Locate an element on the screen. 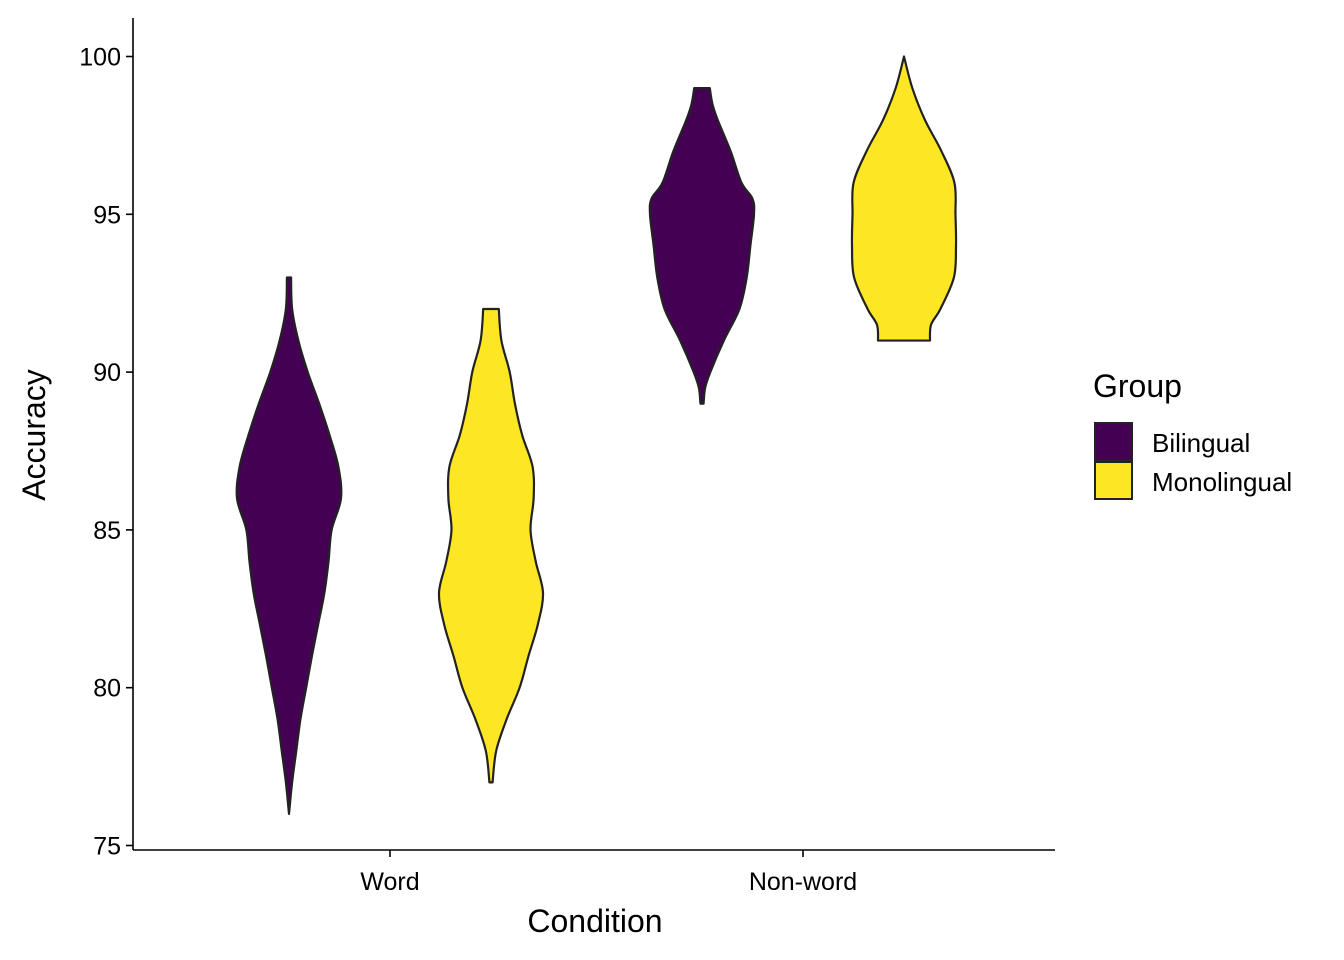  violin-monolingual-non-word is located at coordinates (904, 198).